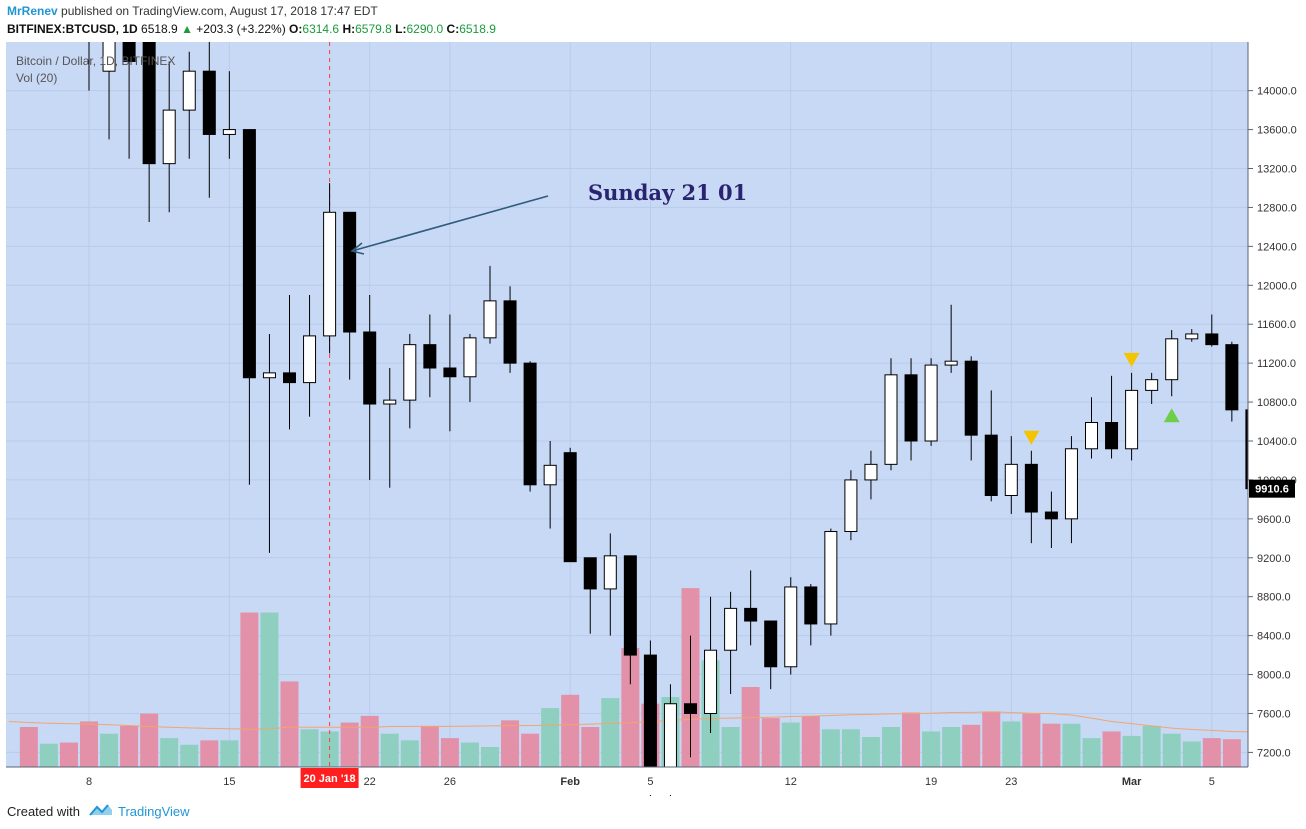 The height and width of the screenshot is (829, 1306). I want to click on high-label: H:, so click(349, 29).